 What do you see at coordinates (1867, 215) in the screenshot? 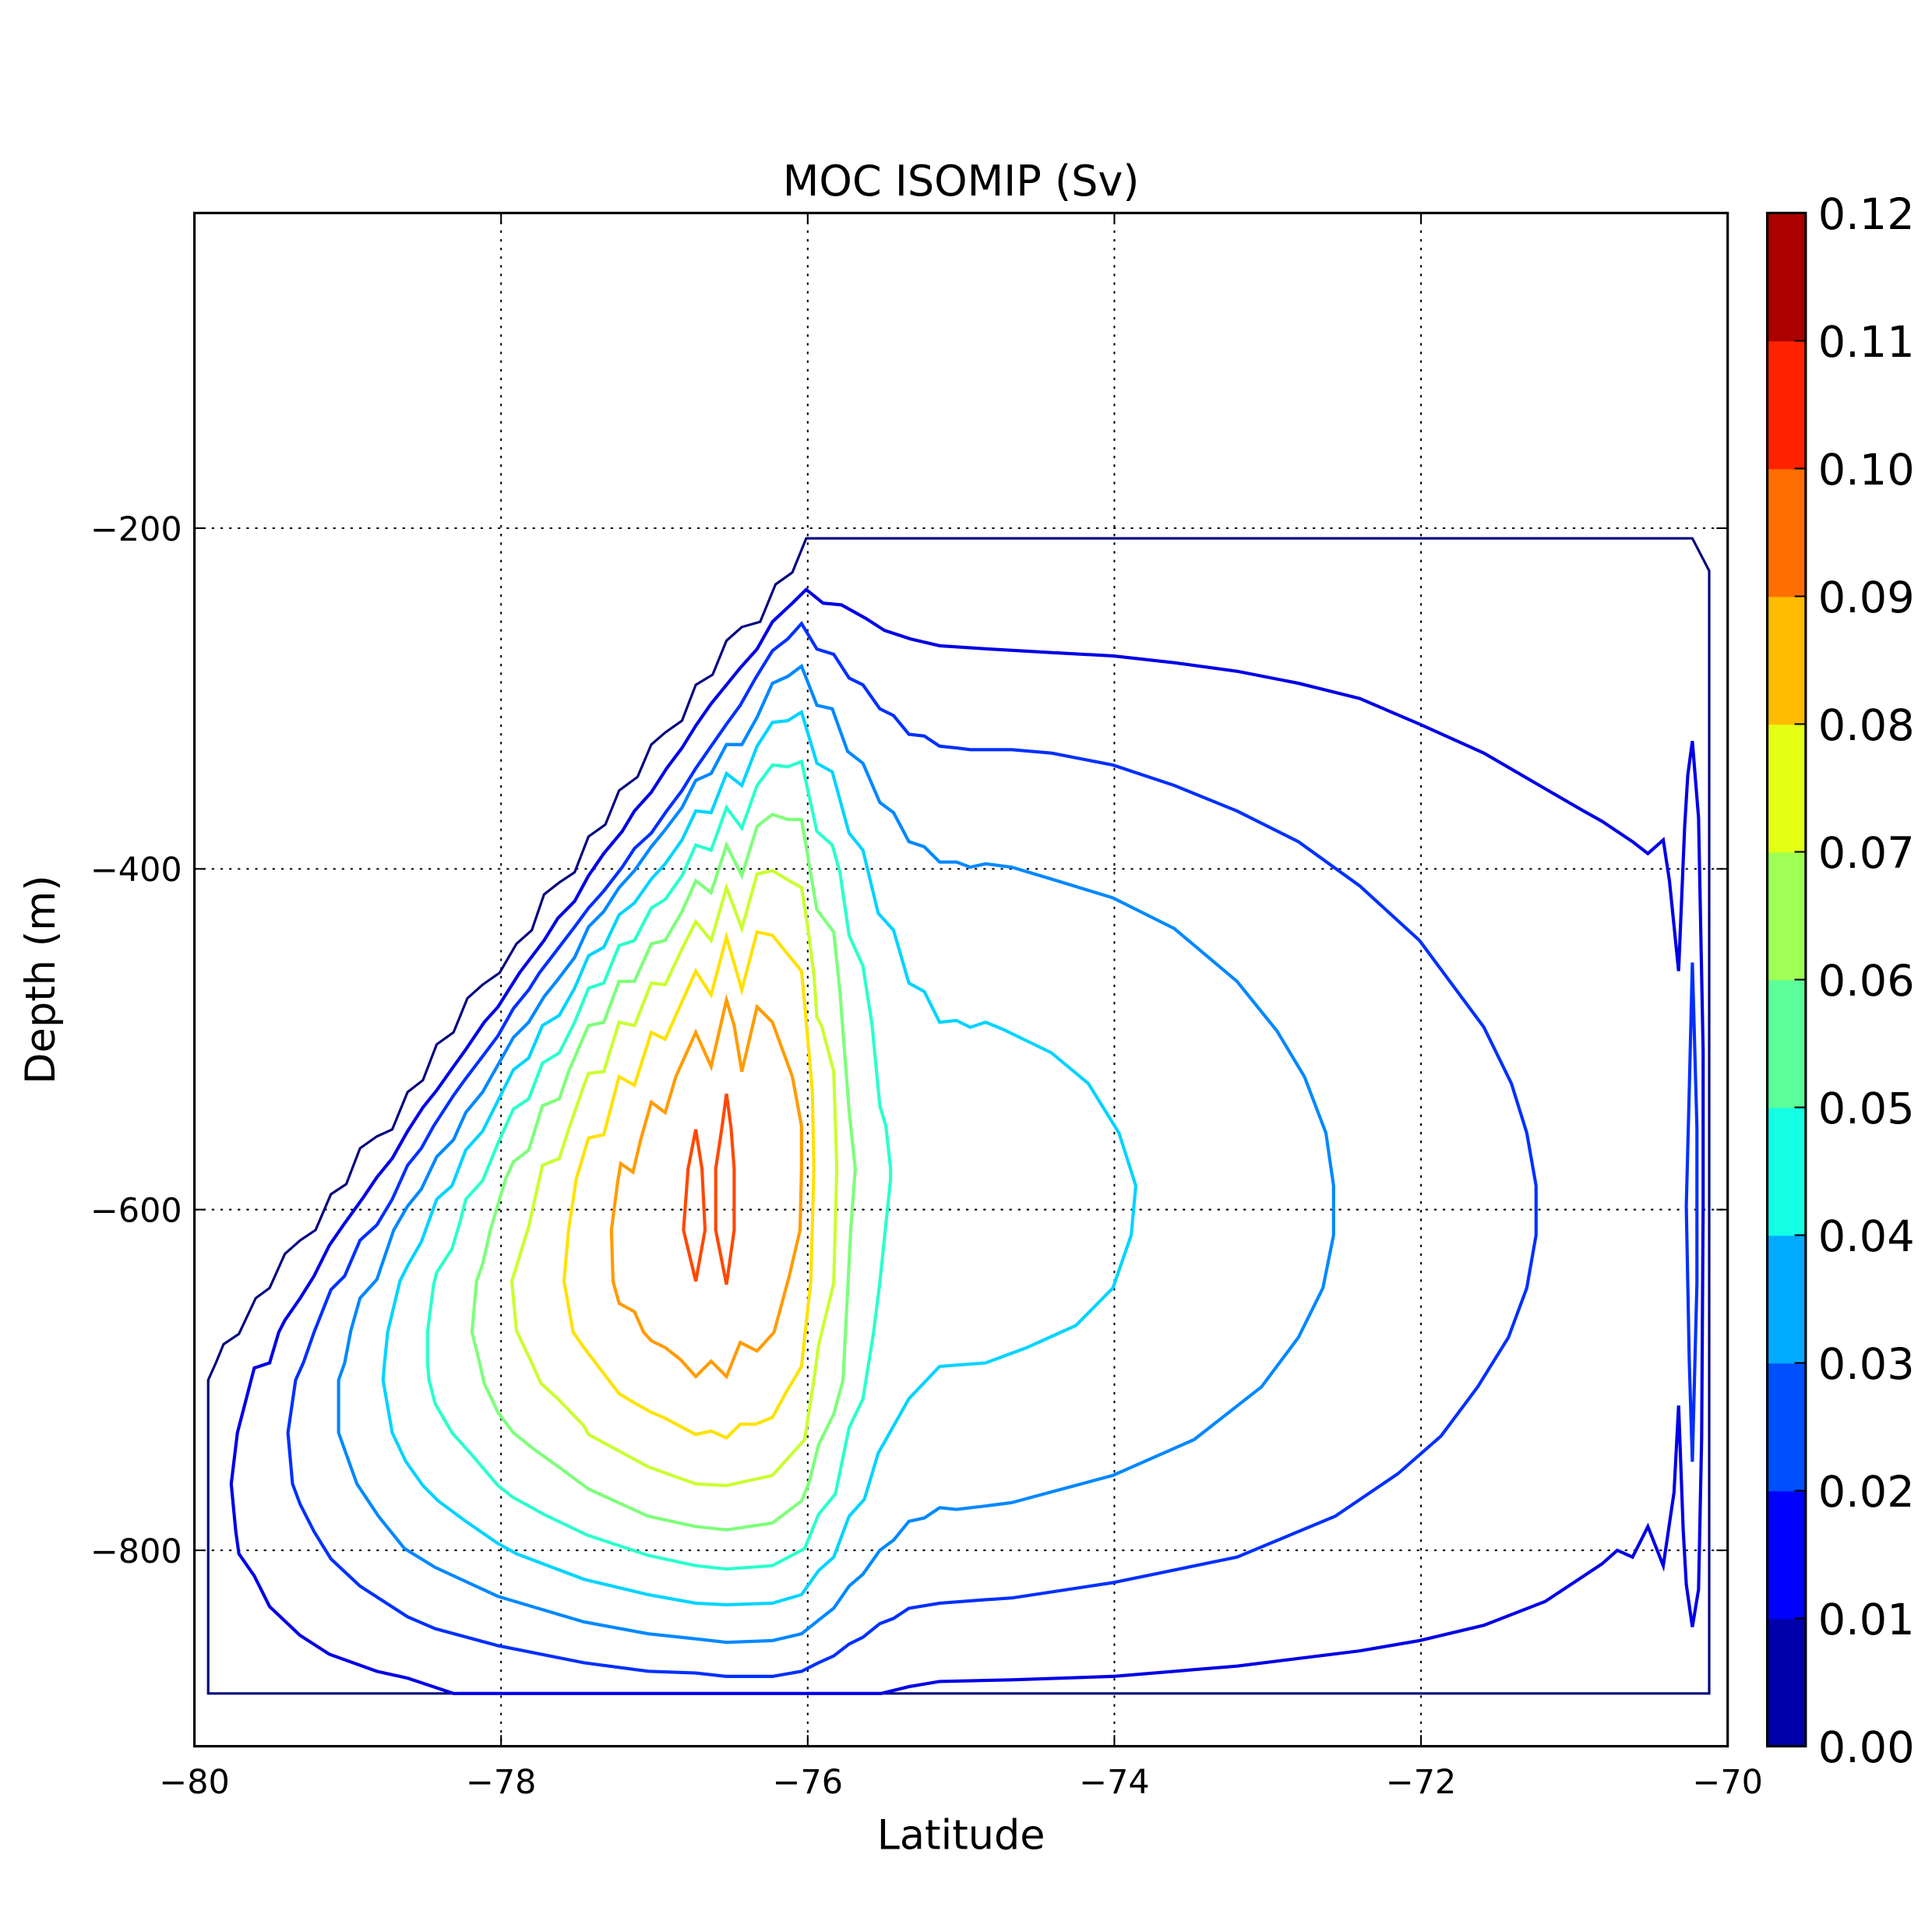
I see `colorbar-tick-label: 0.12` at bounding box center [1867, 215].